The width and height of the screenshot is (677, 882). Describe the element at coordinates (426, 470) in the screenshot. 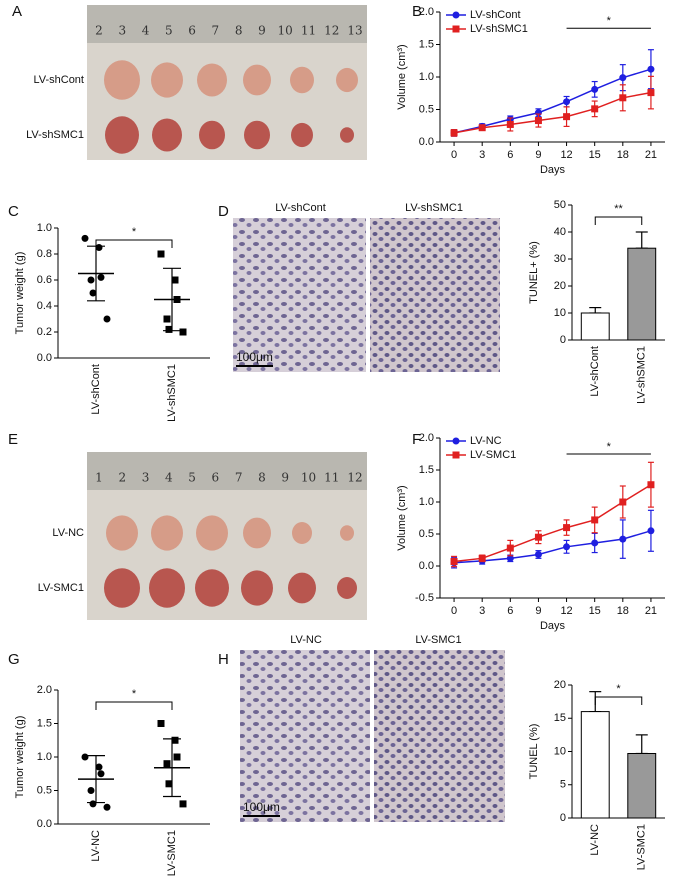

I see `y-tick-label: 1.5` at that location.